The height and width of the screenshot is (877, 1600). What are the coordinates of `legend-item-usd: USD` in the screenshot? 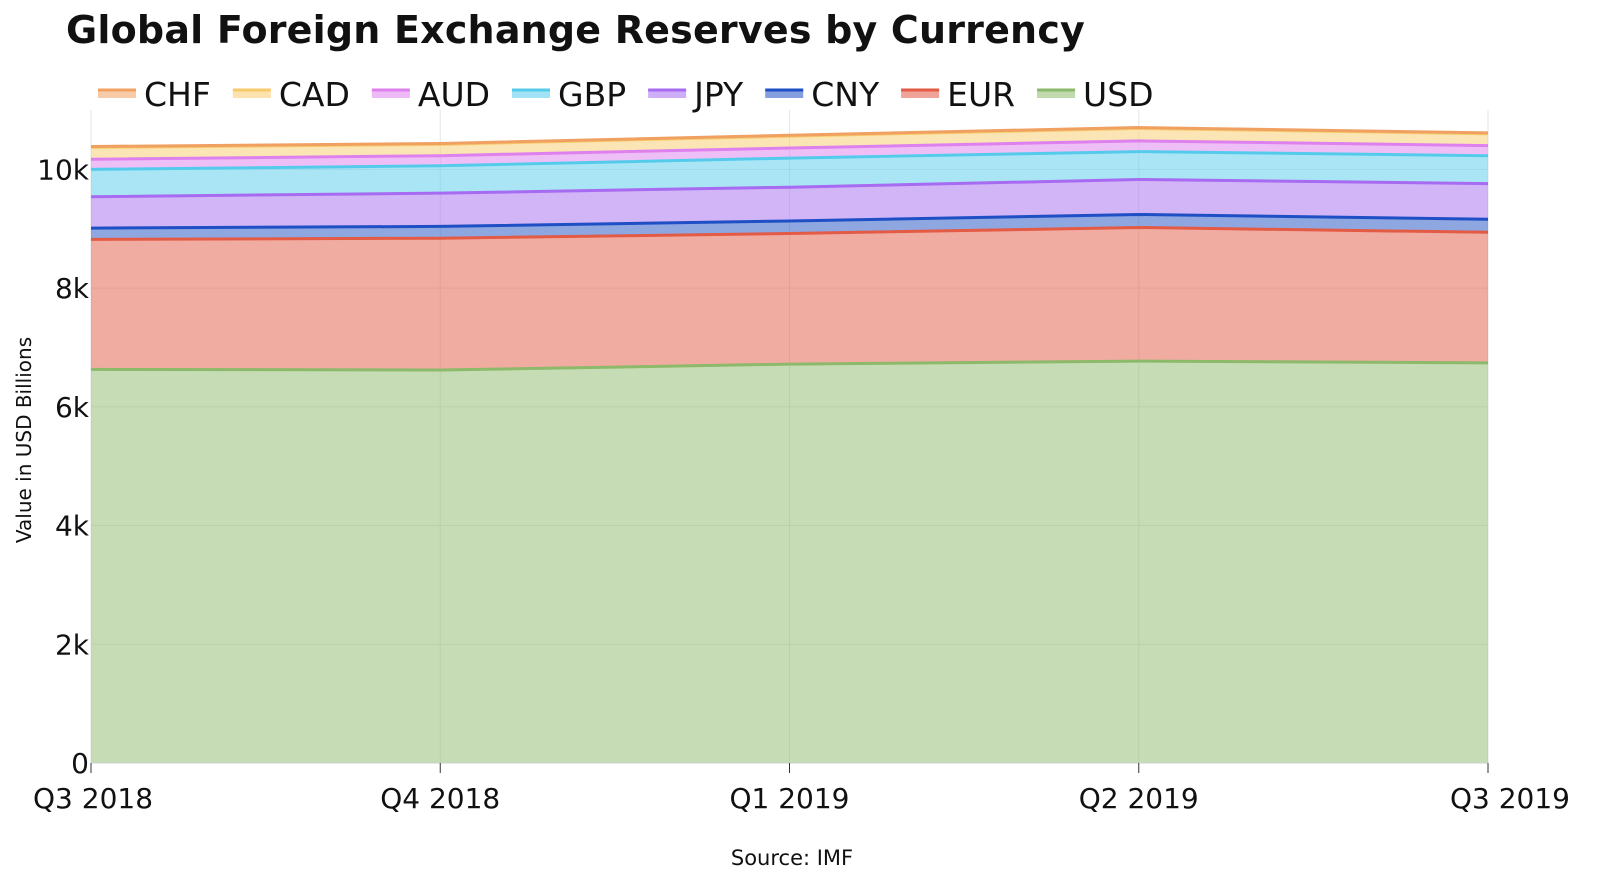 It's located at (1095, 94).